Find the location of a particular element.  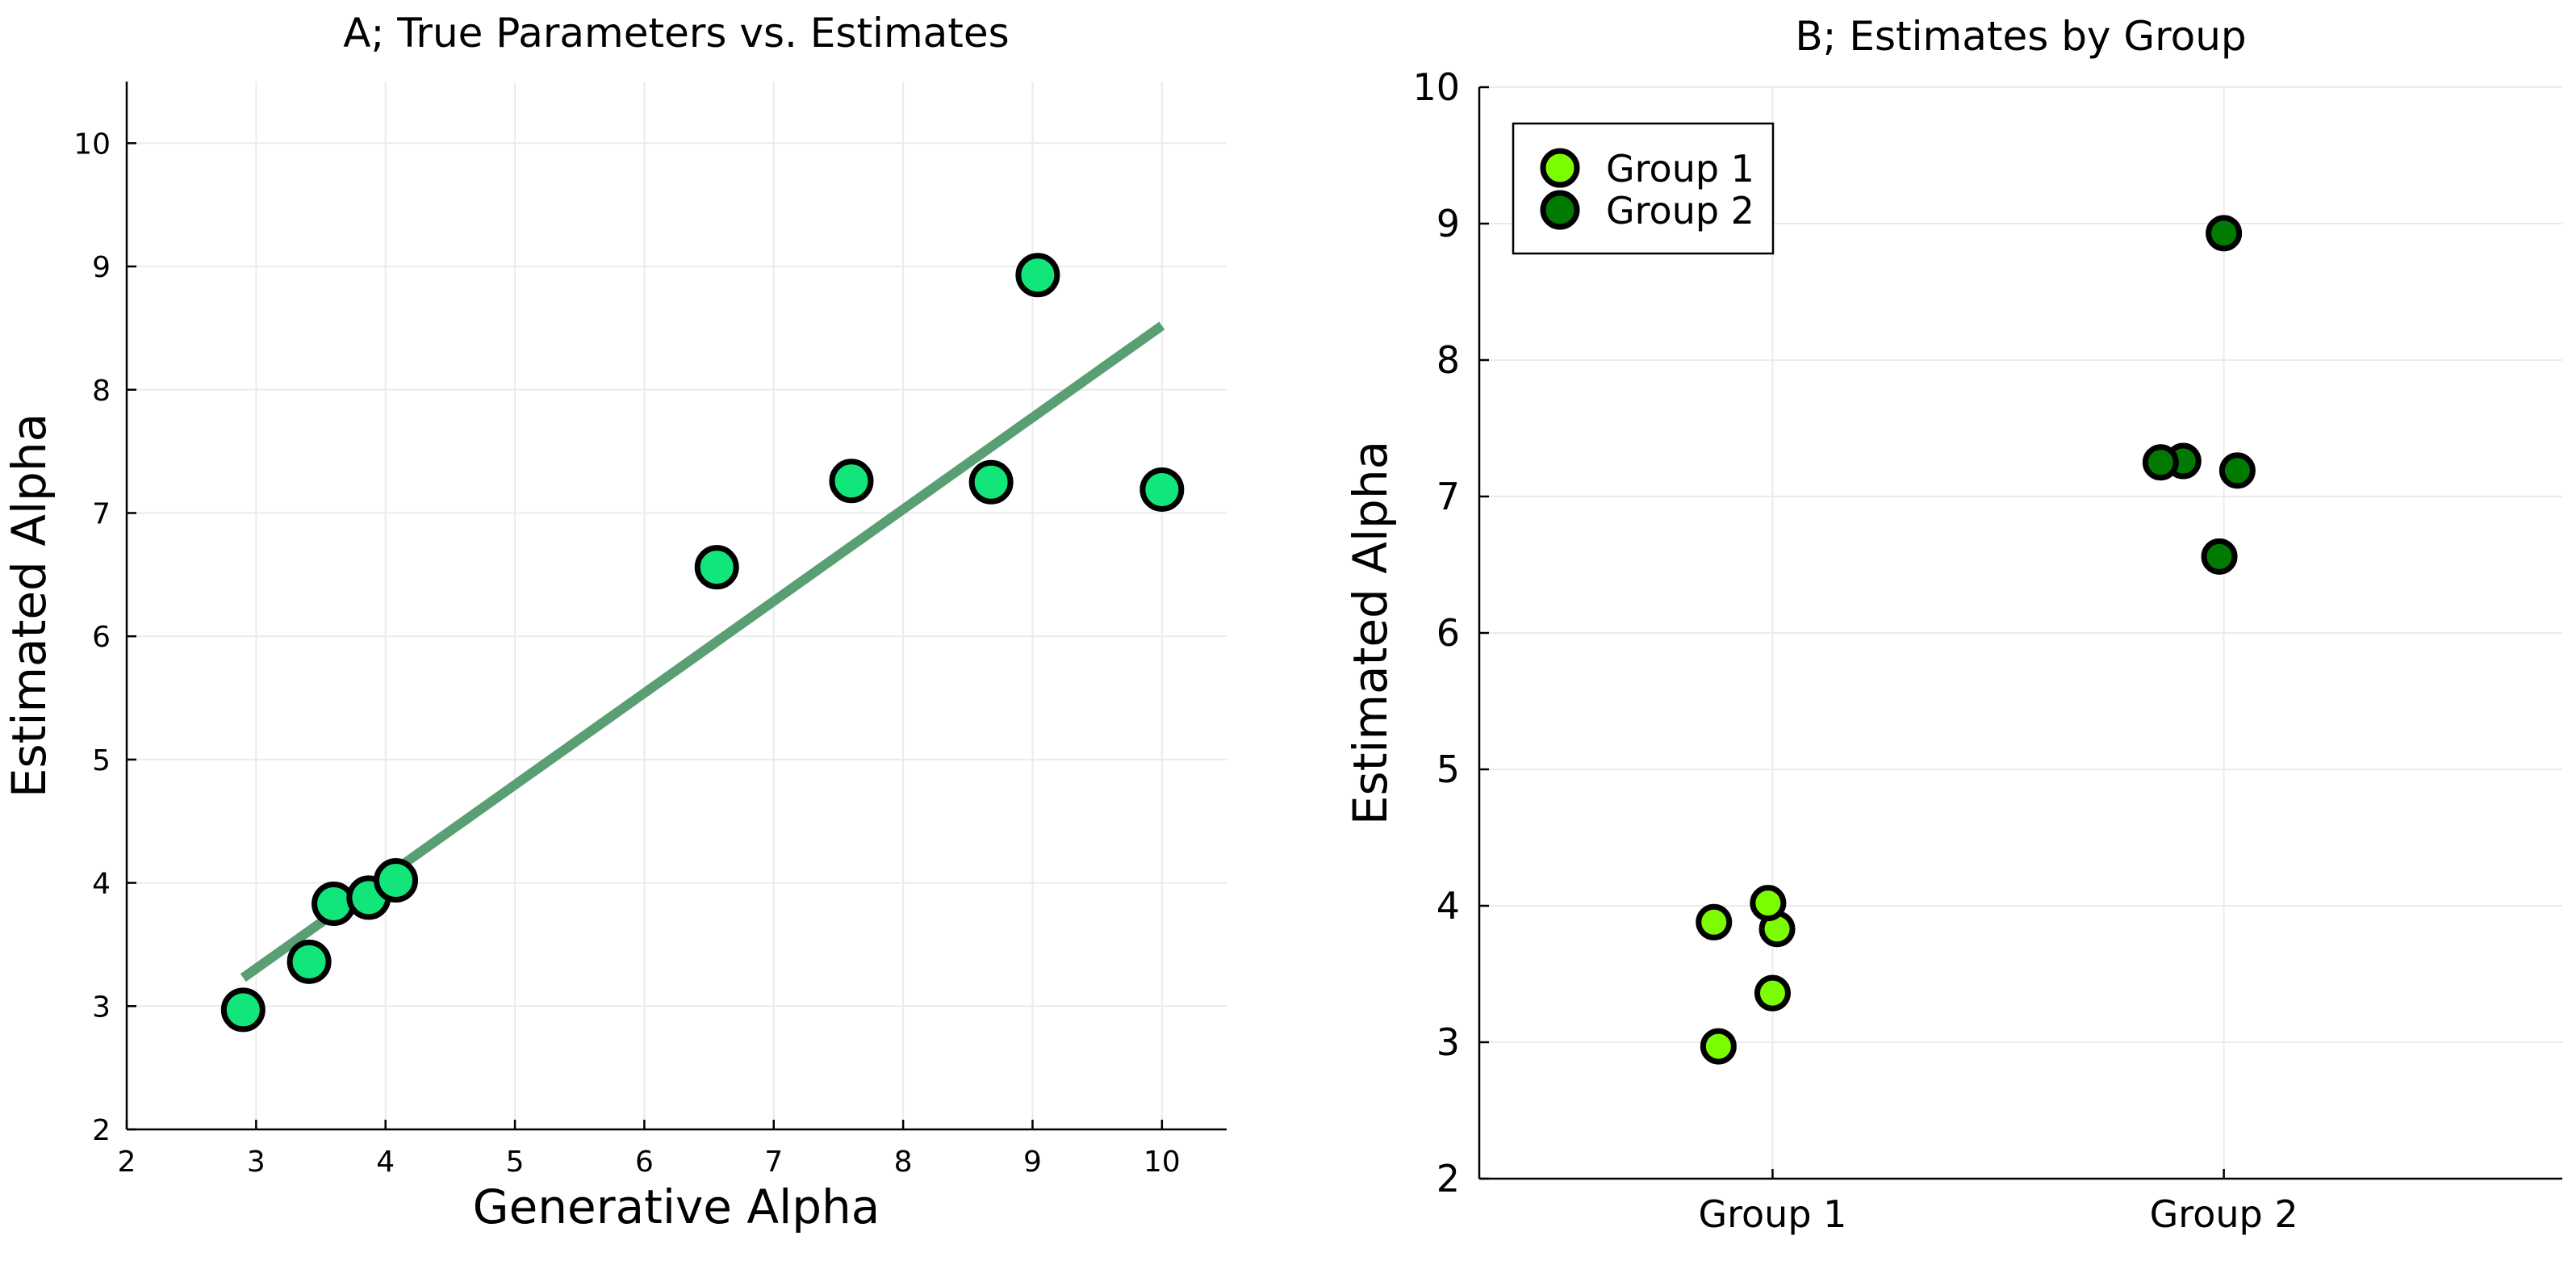

panel-a-y-tick-label: 9 is located at coordinates (101, 267).